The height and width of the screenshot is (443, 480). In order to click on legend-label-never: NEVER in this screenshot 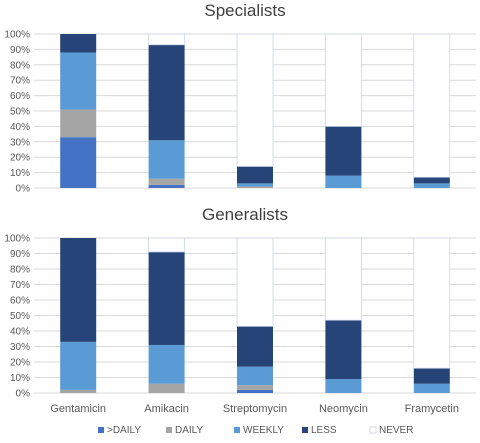, I will do `click(396, 430)`.